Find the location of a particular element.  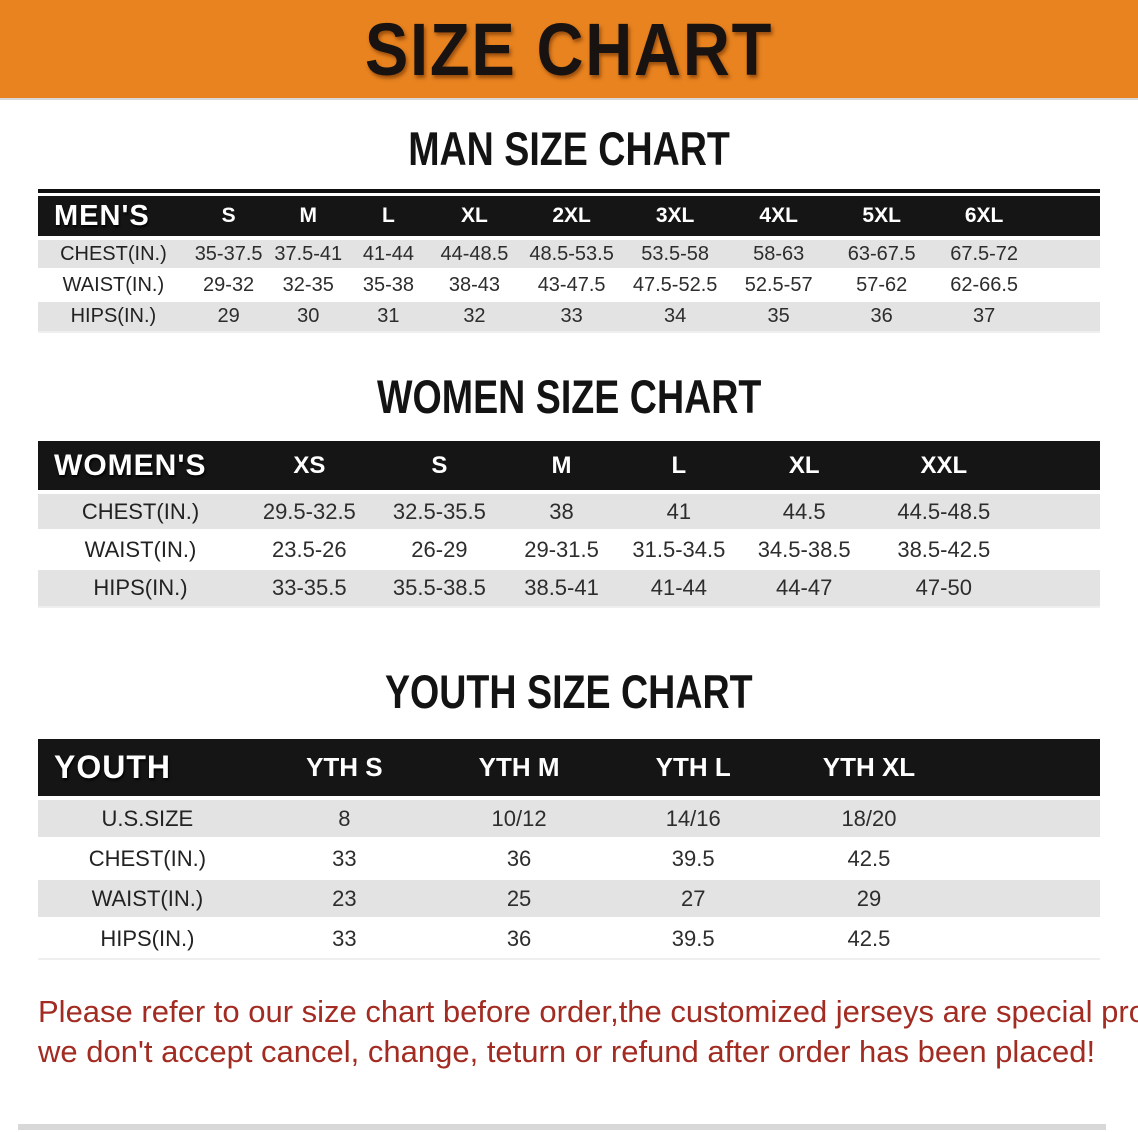

table-row: U.S.SIZE 8 10/12 14/16 18/20 is located at coordinates (569, 820).